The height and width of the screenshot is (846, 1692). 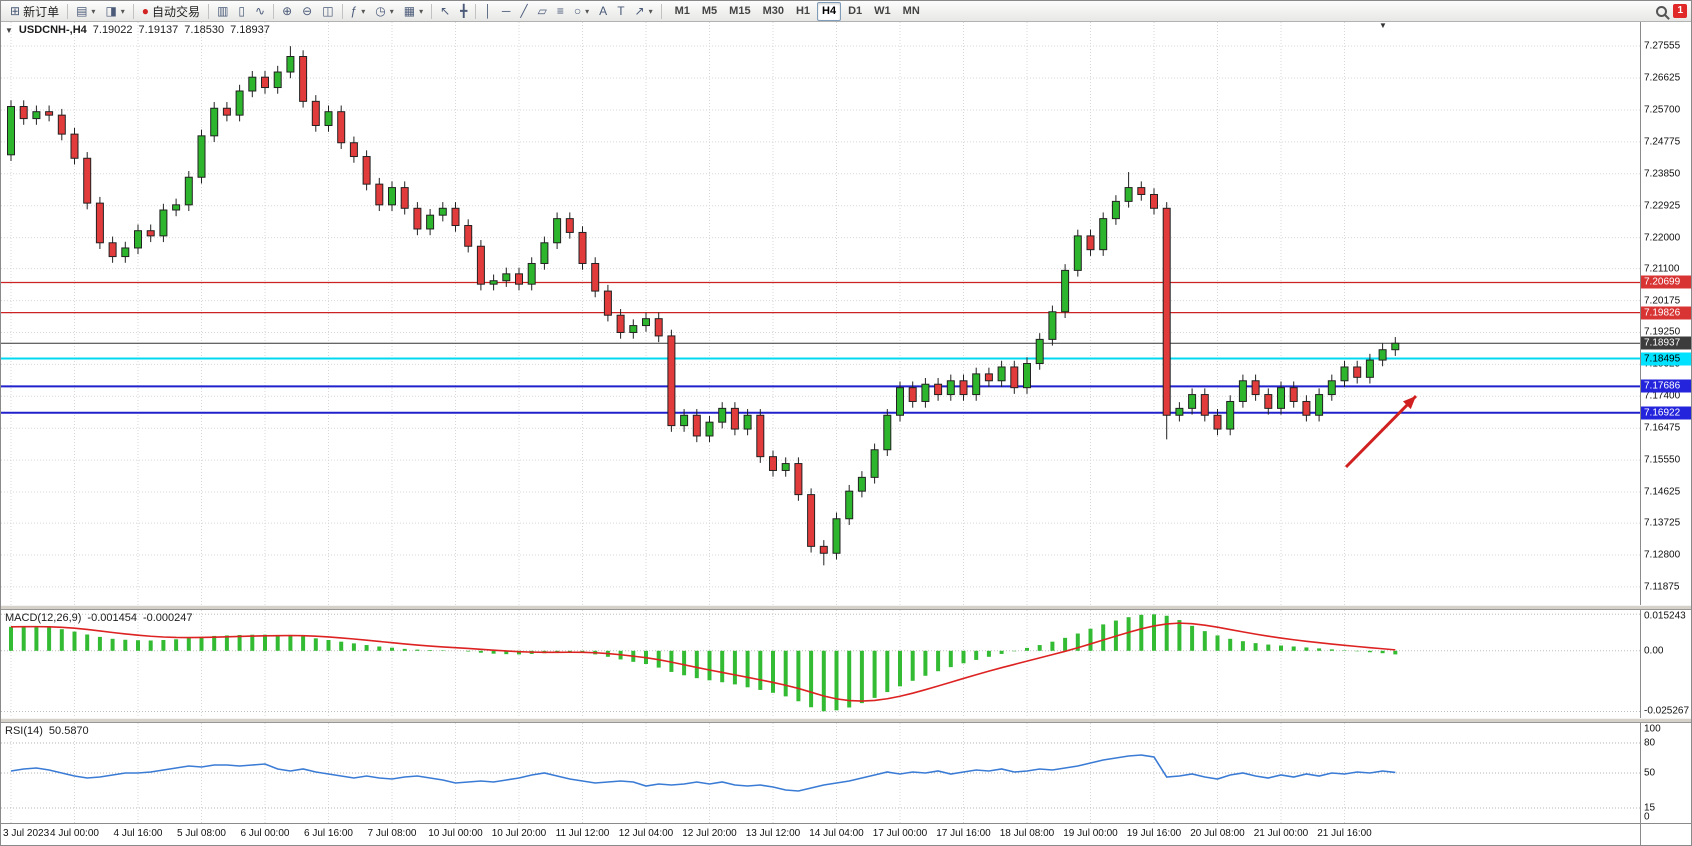 What do you see at coordinates (114, 11) in the screenshot?
I see `profiles-button: ◨ ▾` at bounding box center [114, 11].